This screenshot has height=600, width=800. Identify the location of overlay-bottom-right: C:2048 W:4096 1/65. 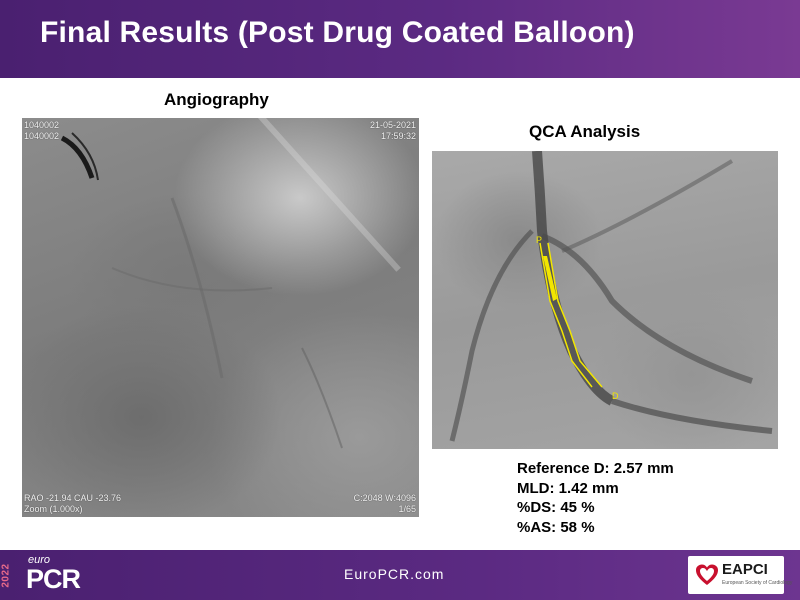
(385, 504).